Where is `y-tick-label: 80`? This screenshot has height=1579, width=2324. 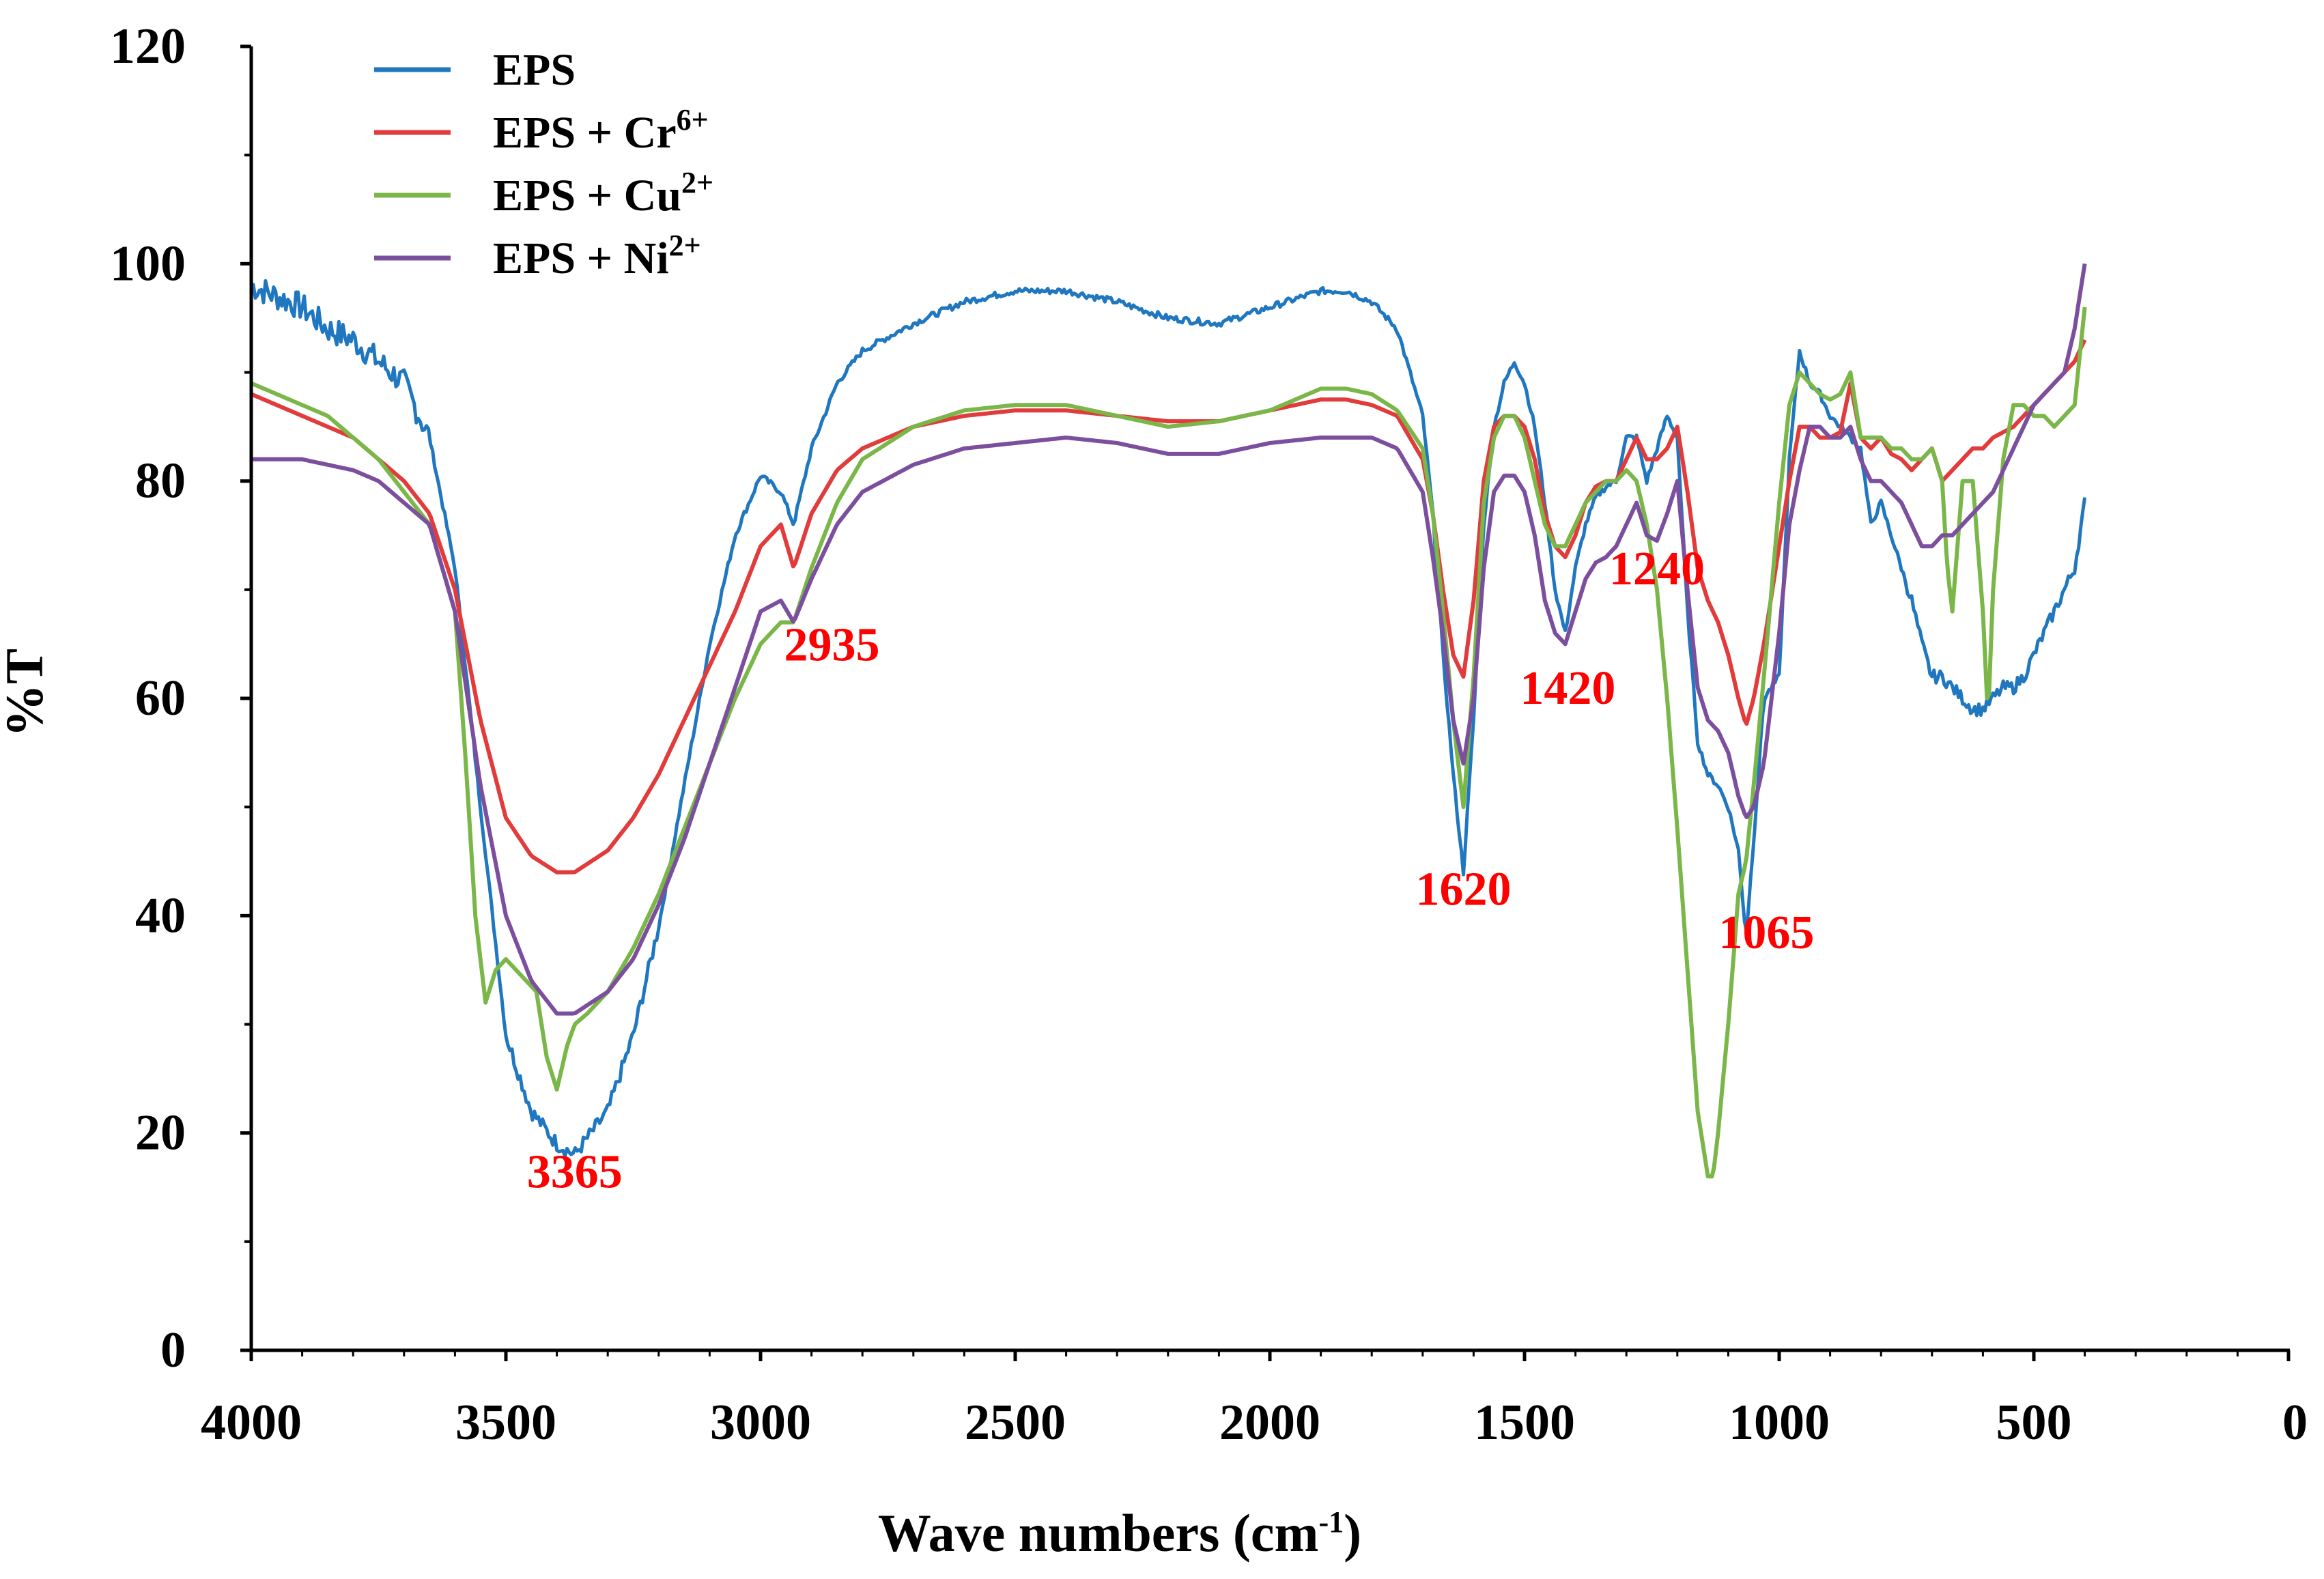
y-tick-label: 80 is located at coordinates (161, 481).